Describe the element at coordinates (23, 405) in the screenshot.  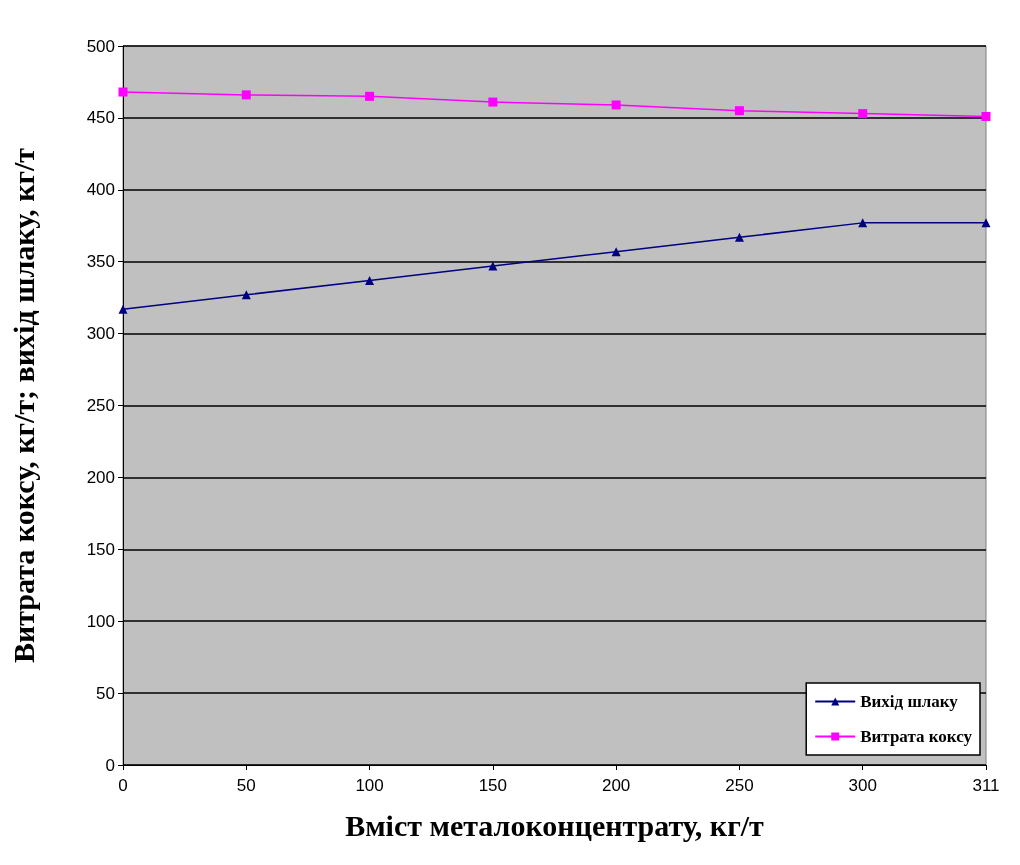
I see `y-axis-title: Витрата коксу, кг/т; вихід шлаку, кг/т` at that location.